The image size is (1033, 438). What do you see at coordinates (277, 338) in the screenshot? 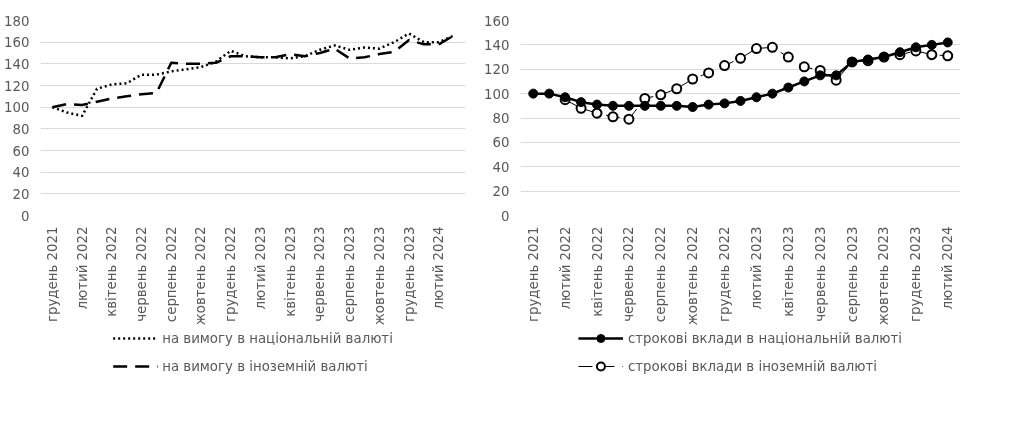
I see `legend-label: на вимогу в національній валюті` at bounding box center [277, 338].